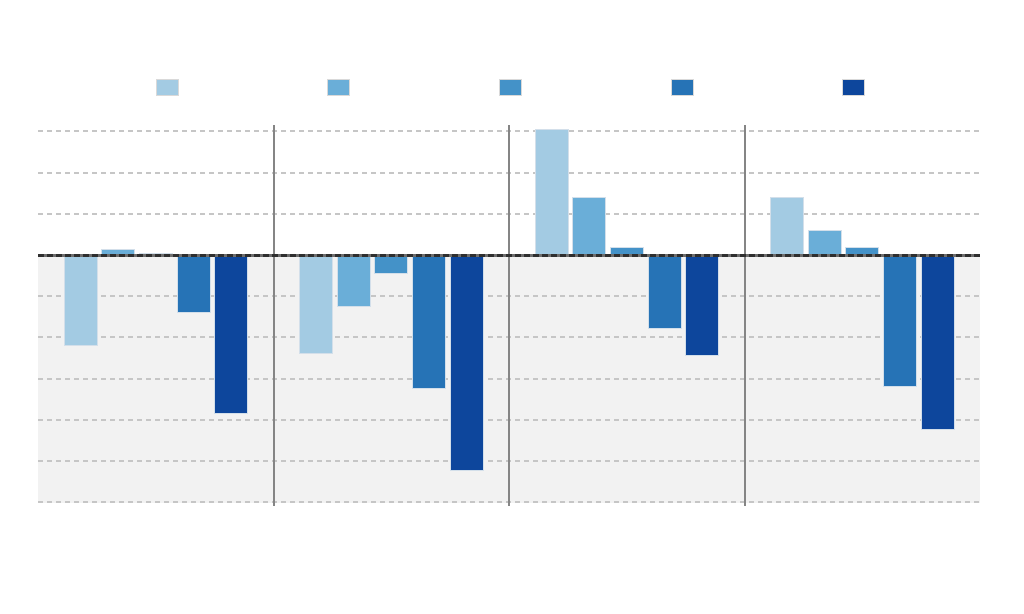 Image resolution: width=1024 pixels, height=614 pixels. Describe the element at coordinates (551, 192) in the screenshot. I see `bar-group3-series1` at that location.